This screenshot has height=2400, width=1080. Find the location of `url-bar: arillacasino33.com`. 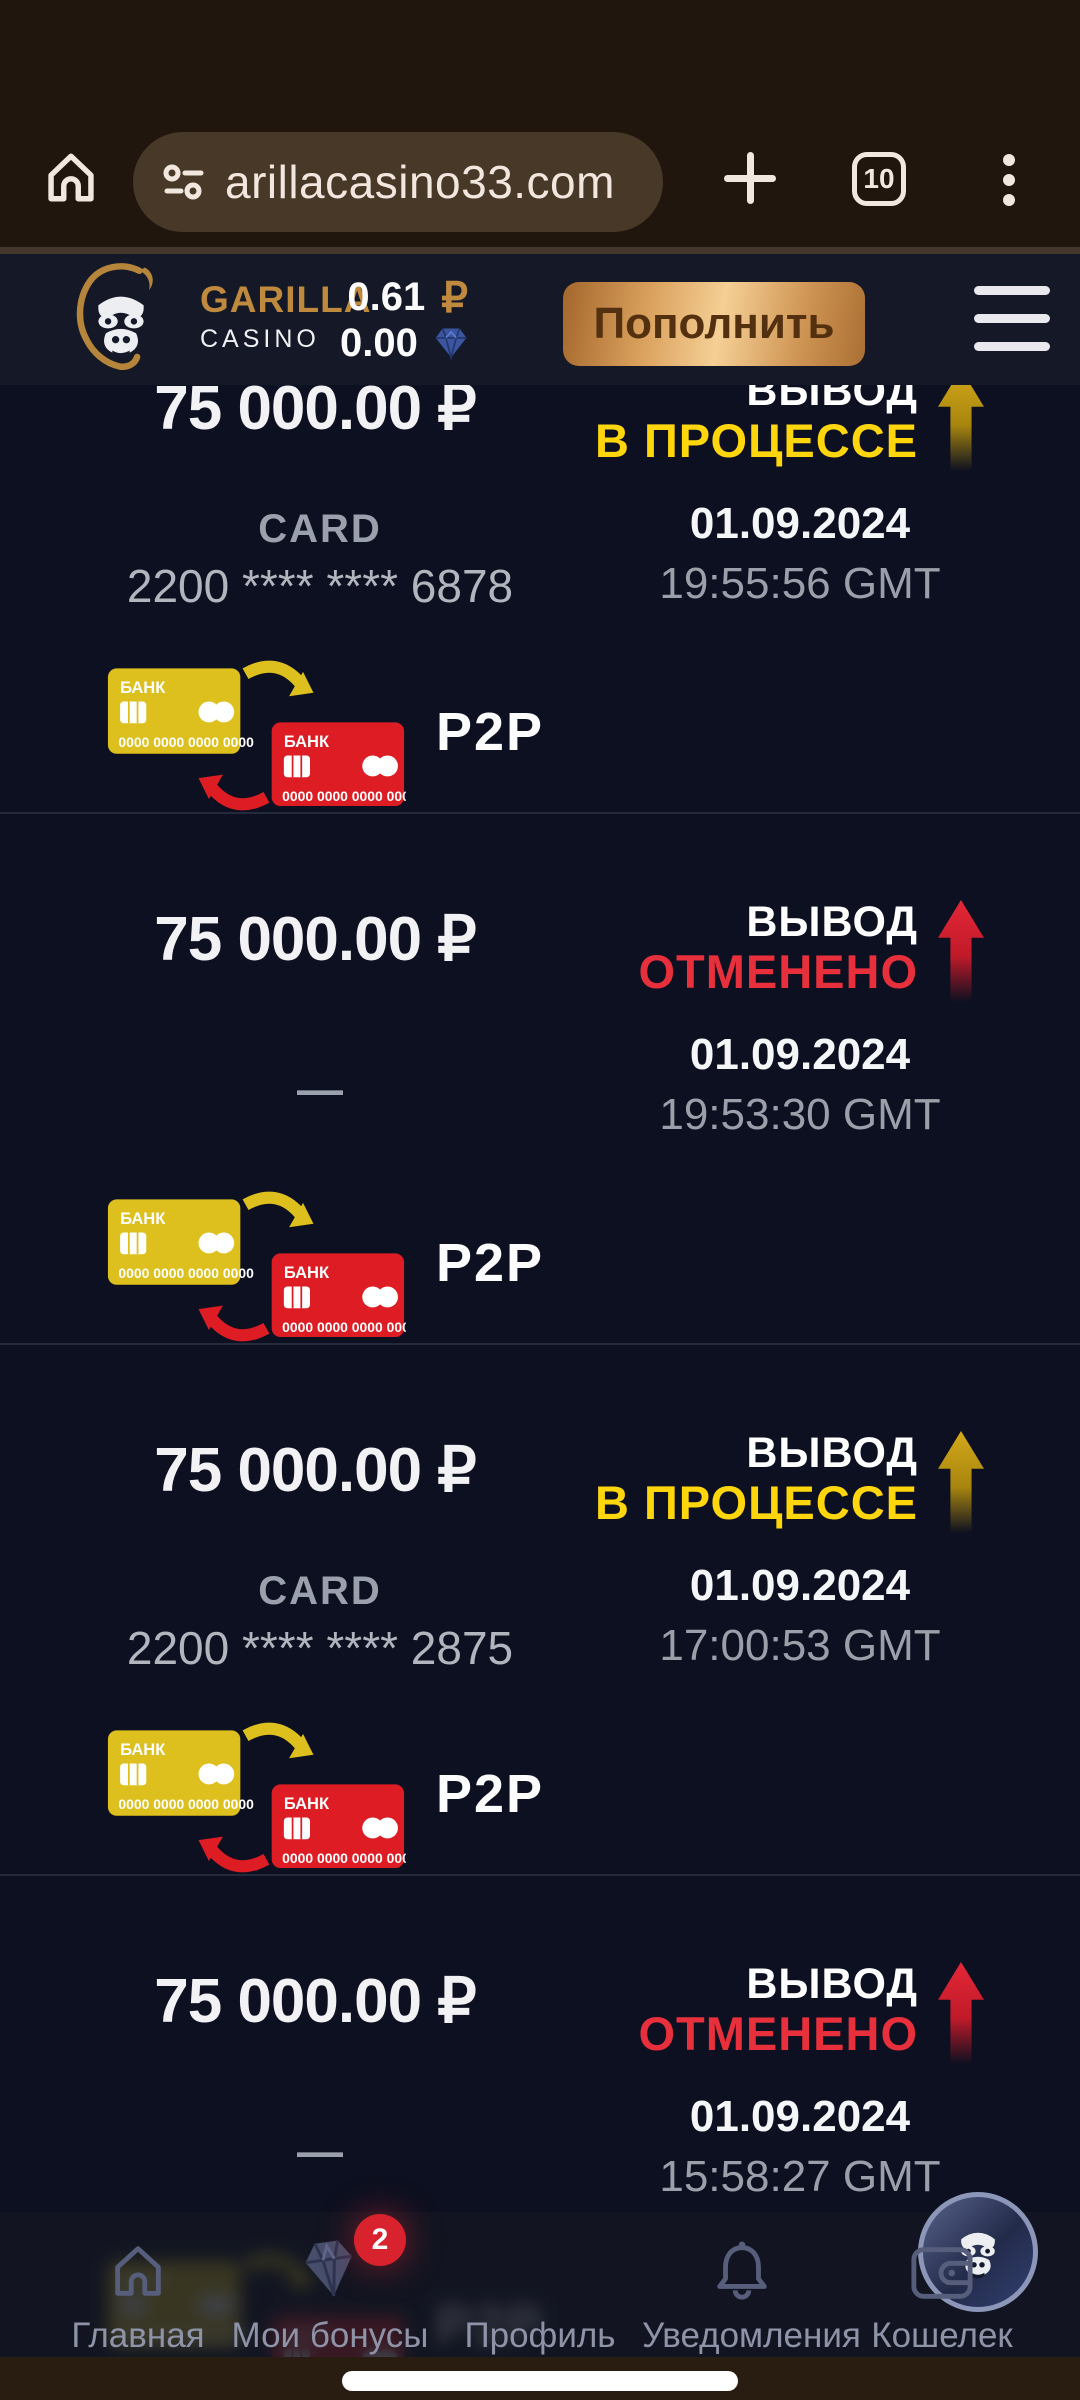

url-bar: arillacasino33.com is located at coordinates (398, 182).